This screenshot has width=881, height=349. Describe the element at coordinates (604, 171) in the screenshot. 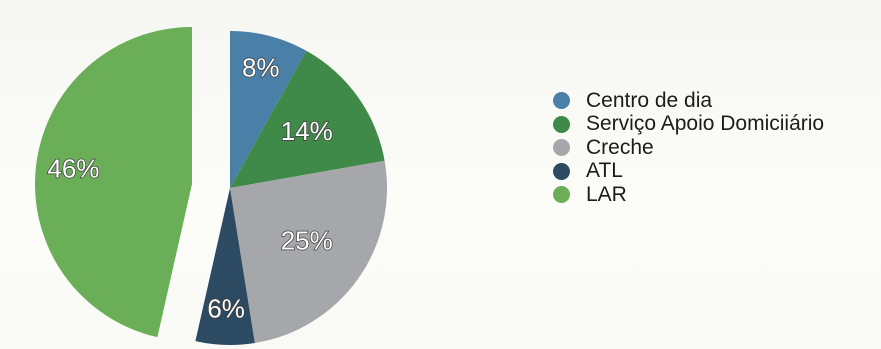

I see `legend-label: ATL` at that location.